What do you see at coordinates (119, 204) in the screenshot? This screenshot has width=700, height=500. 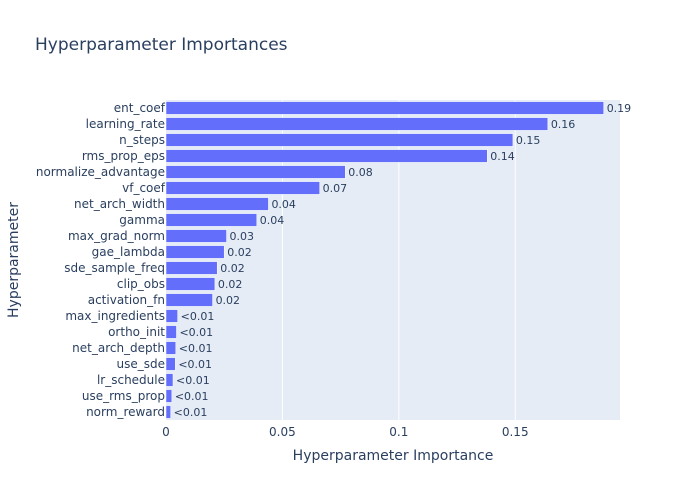 I see `y-tick-label: net_arch_width` at bounding box center [119, 204].